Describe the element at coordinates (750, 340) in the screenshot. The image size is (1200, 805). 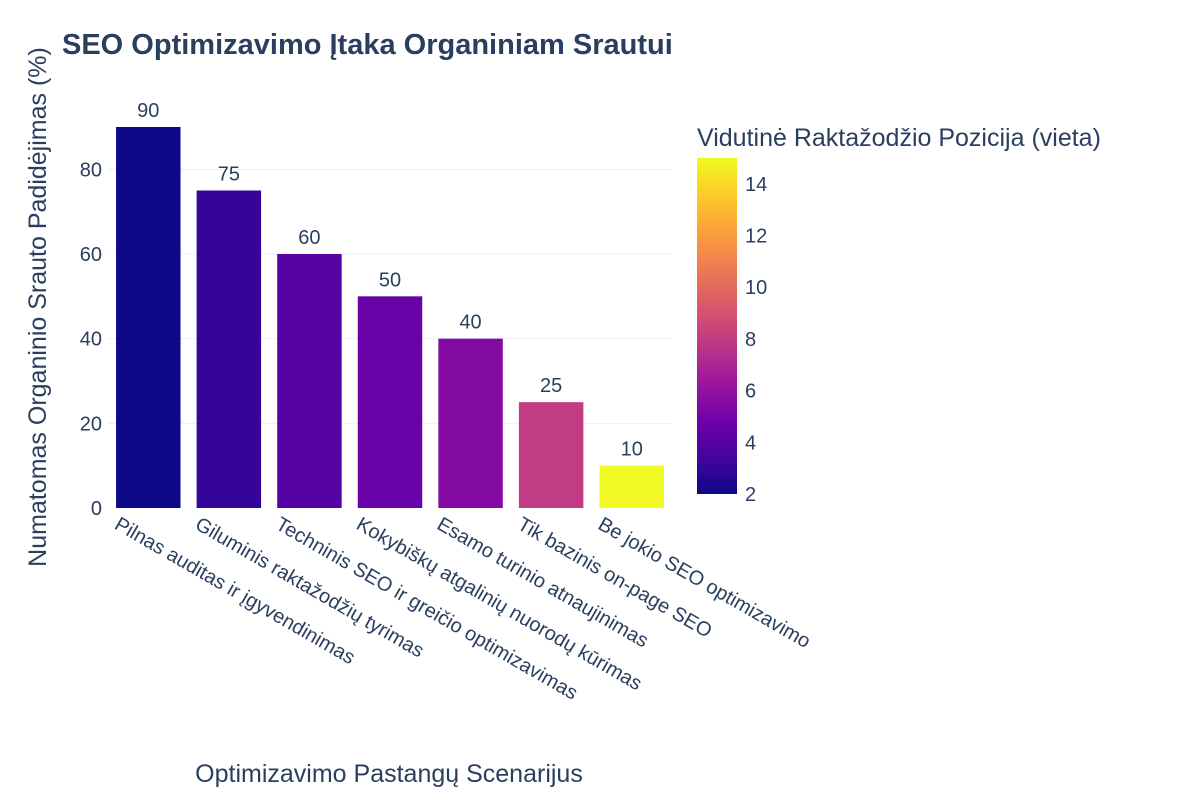
I see `colorbar-tick-label: 8` at that location.